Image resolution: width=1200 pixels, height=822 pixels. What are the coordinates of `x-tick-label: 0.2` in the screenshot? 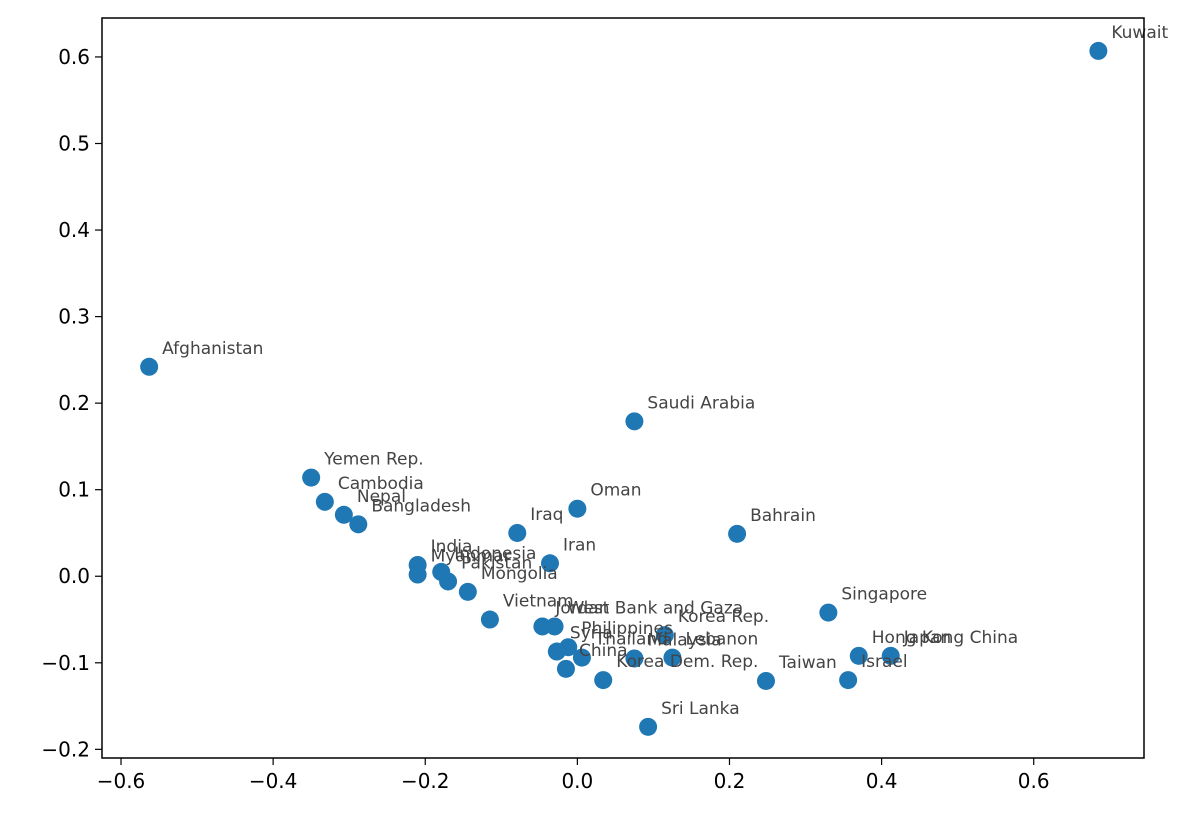 It's located at (730, 781).